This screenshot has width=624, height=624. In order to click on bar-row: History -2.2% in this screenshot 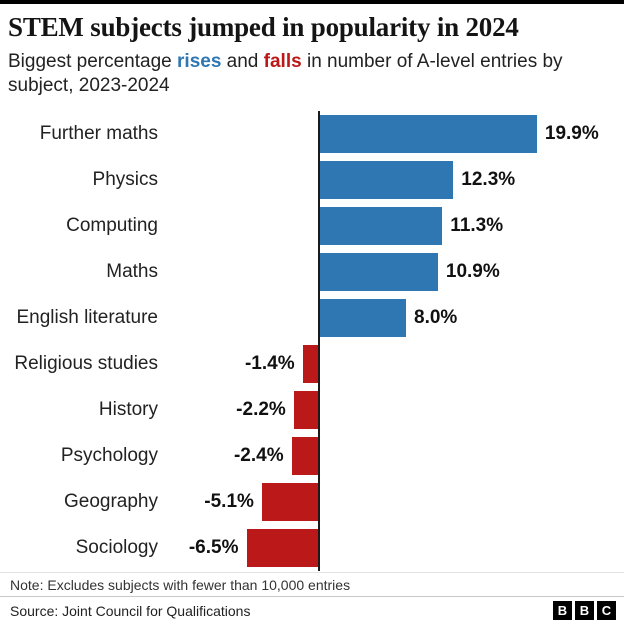, I will do `click(312, 410)`.